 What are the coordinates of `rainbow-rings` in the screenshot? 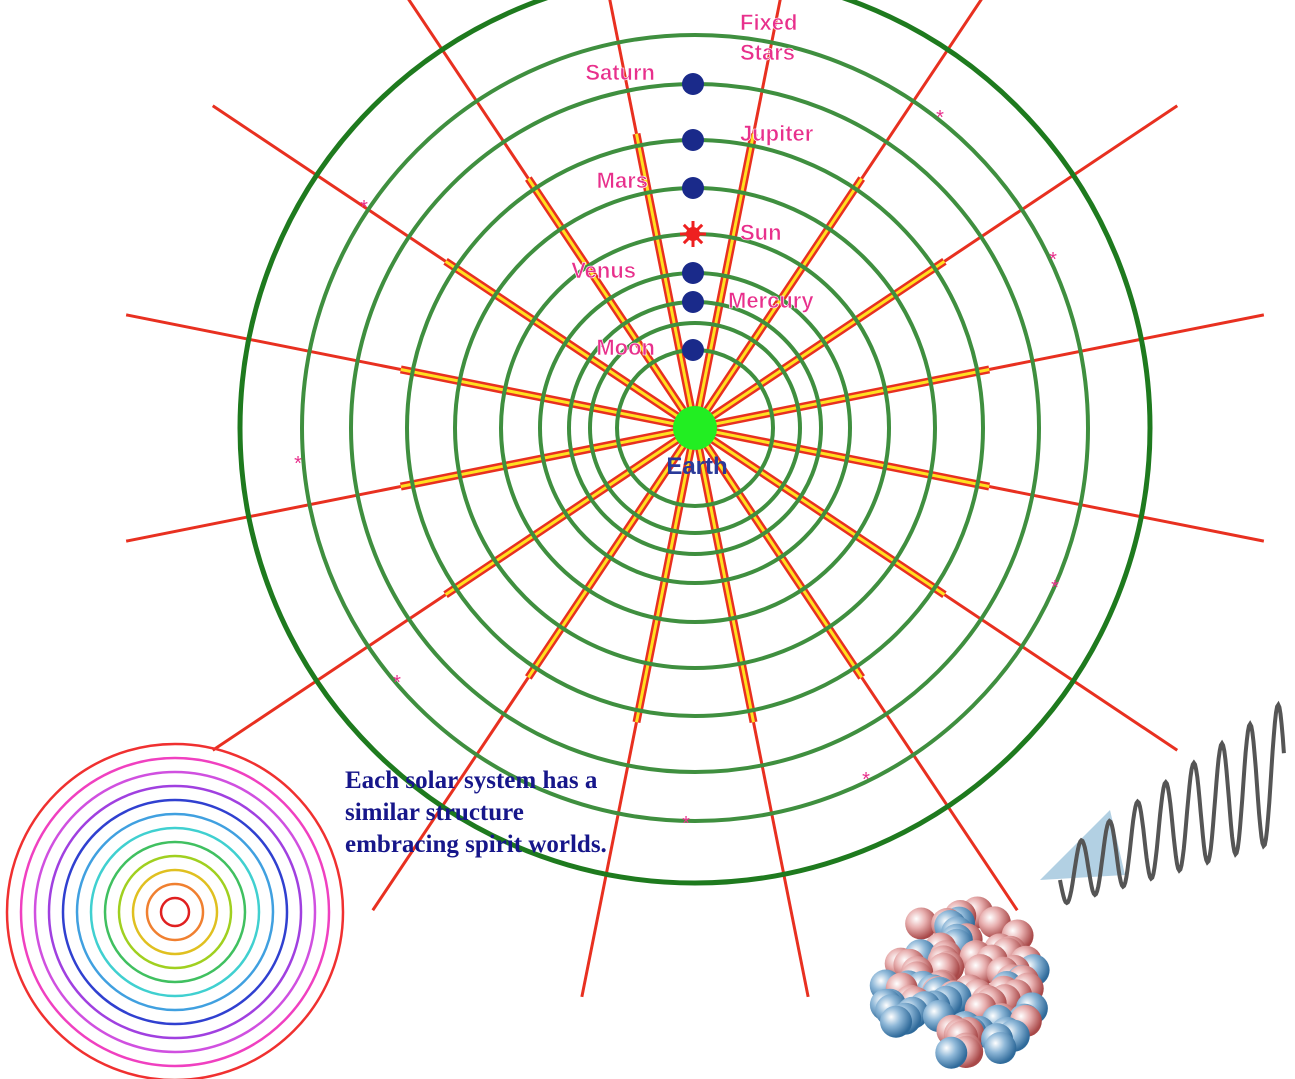 It's located at (175, 910).